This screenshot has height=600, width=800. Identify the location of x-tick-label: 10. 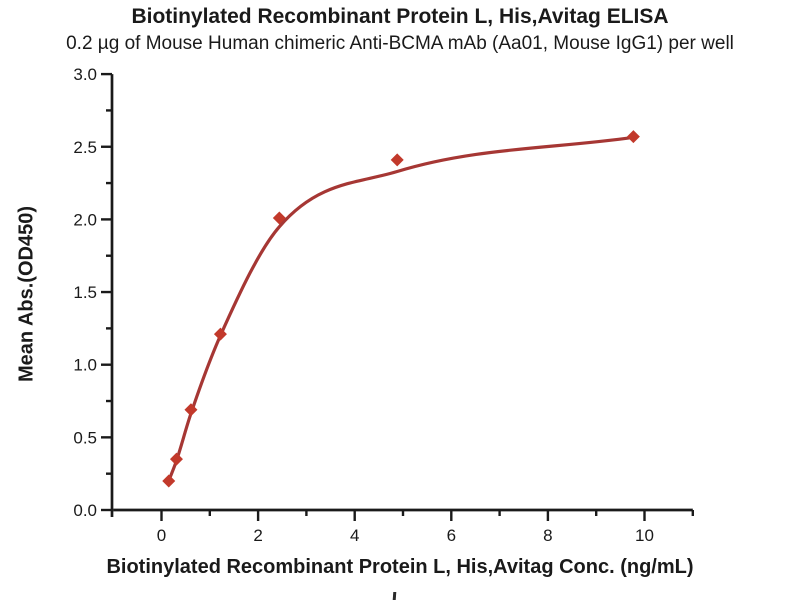
(644, 535).